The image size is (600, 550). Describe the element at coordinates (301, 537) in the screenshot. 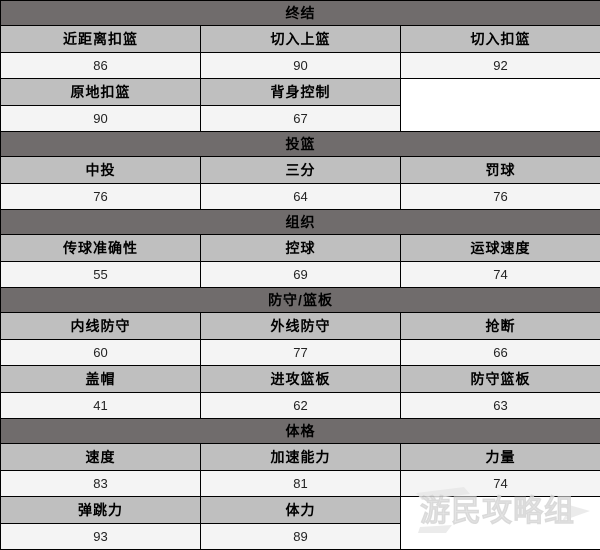

I see `attribute-value: 89` at that location.